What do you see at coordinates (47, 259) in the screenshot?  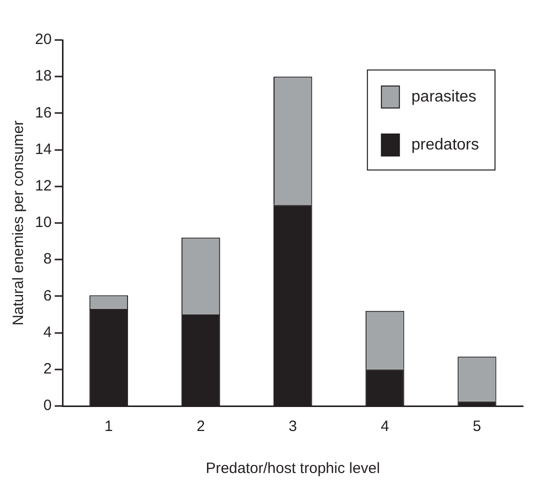 I see `y-tick-label: 8` at bounding box center [47, 259].